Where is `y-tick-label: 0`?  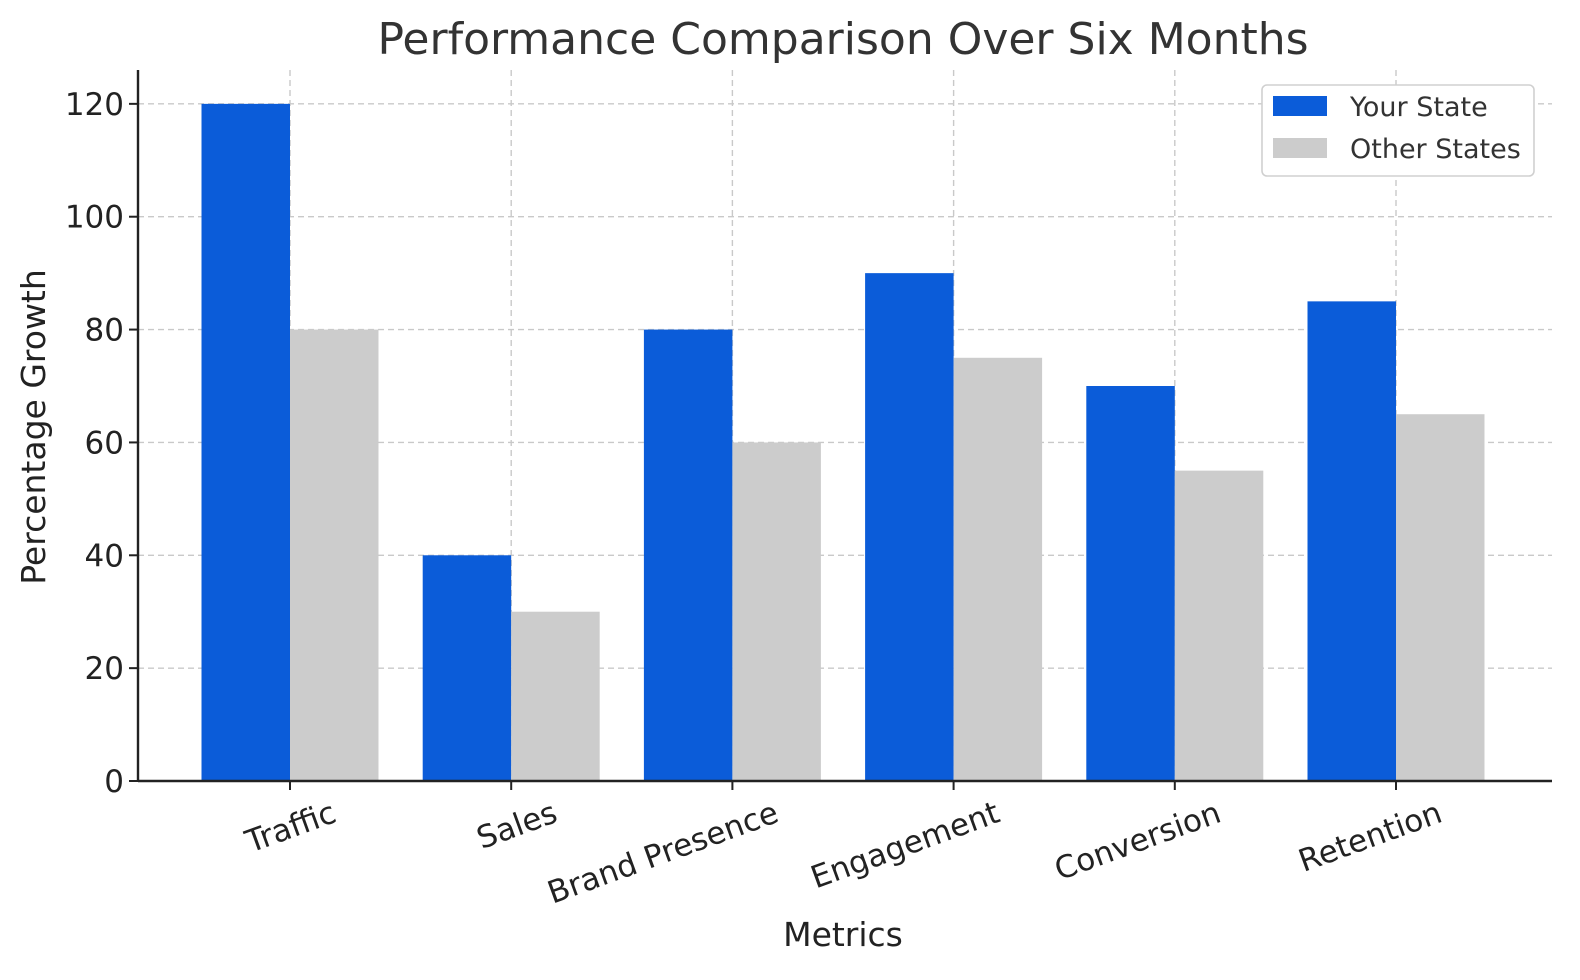
y-tick-label: 0 is located at coordinates (114, 782).